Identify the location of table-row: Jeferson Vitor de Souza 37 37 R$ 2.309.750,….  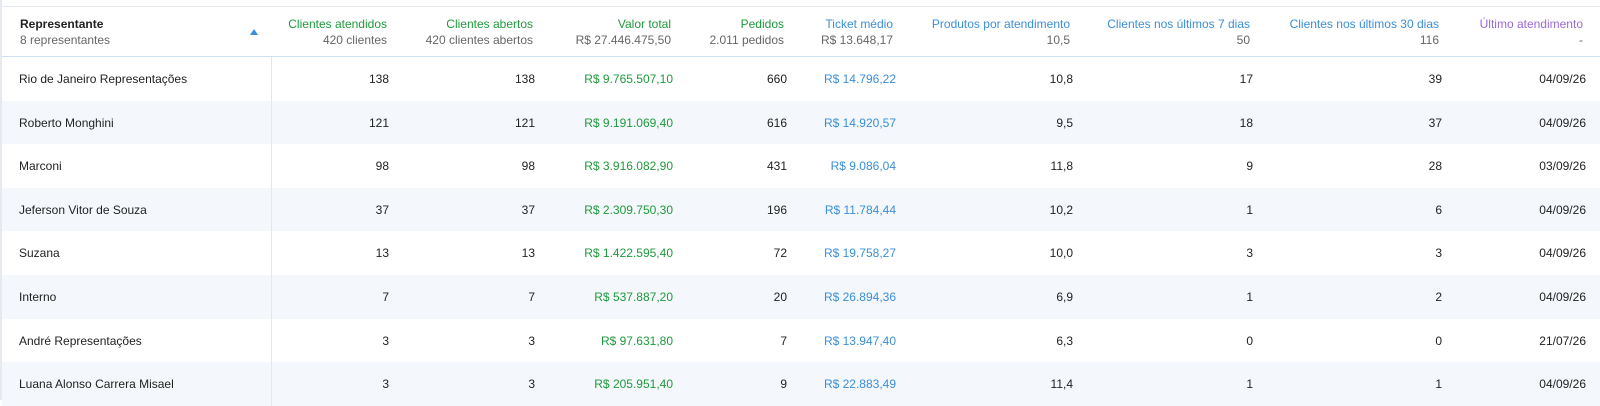
(801, 209).